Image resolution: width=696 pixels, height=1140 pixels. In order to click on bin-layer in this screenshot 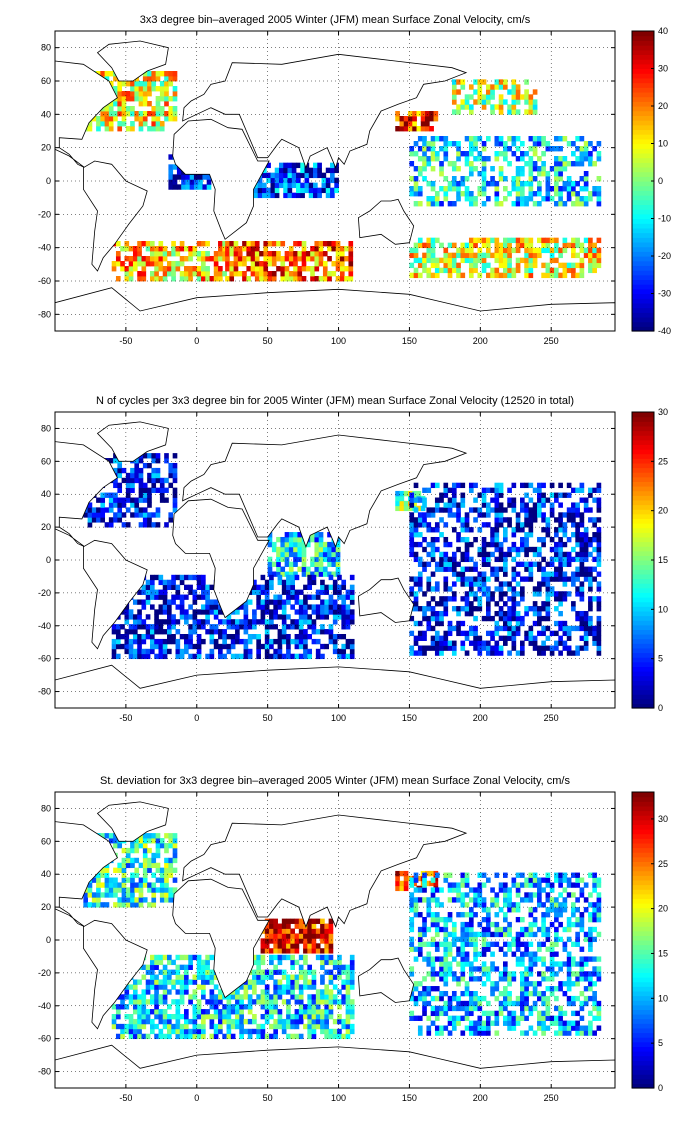, I will do `click(342, 936)`.